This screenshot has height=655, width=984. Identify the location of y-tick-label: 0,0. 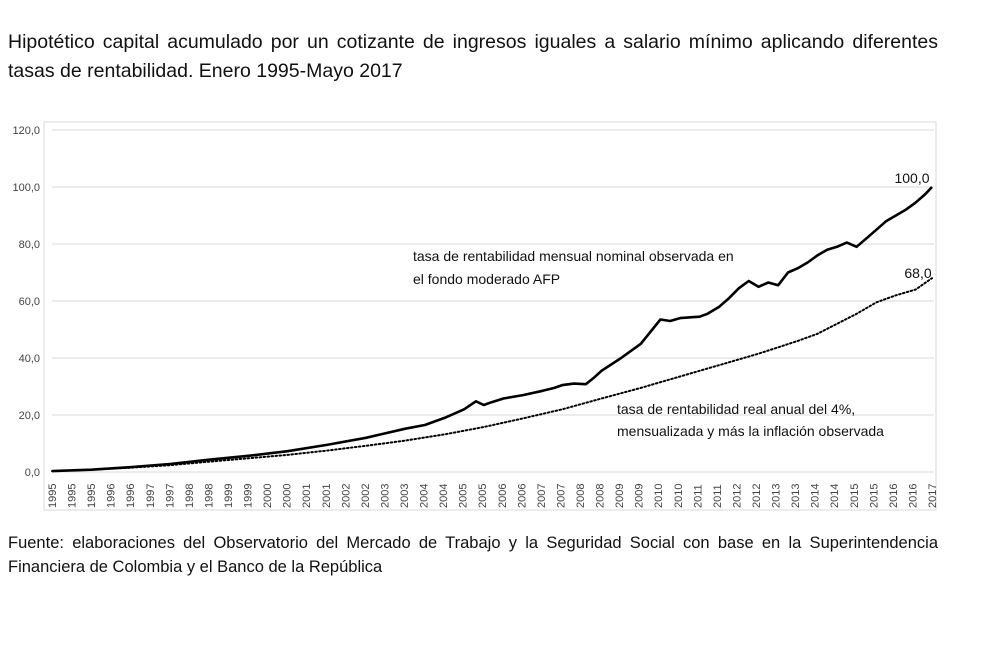
(32, 473).